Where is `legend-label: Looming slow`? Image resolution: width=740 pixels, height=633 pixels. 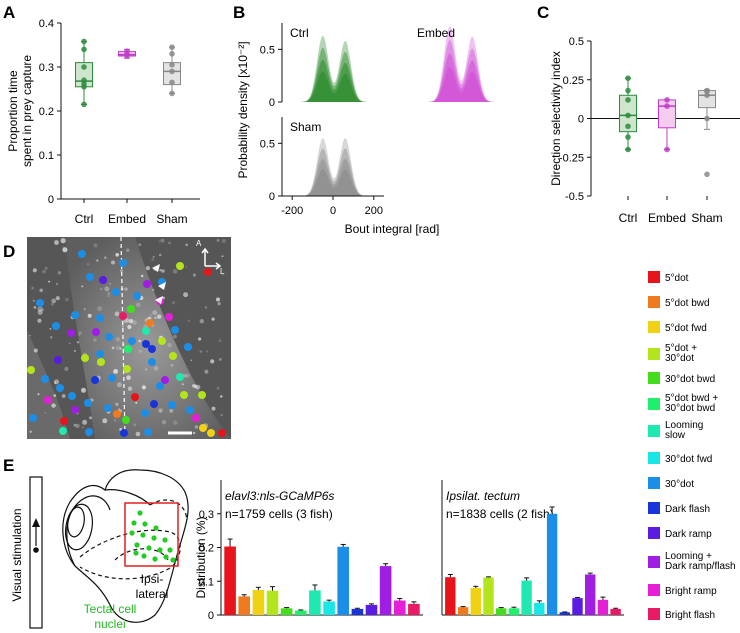 legend-label: Looming slow is located at coordinates (684, 430).